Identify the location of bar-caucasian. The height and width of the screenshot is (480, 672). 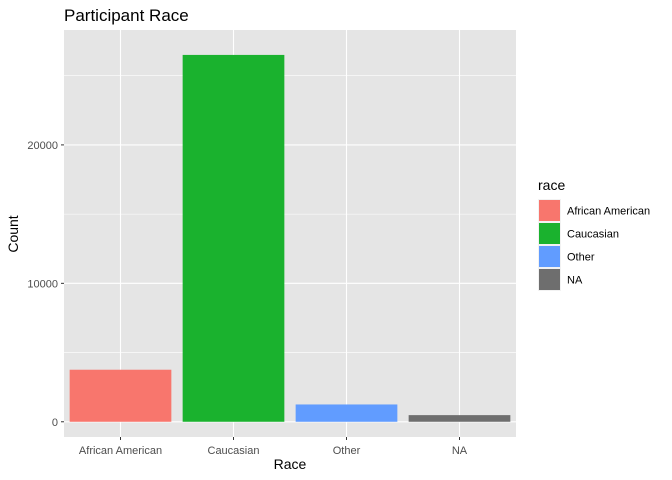
(233, 238).